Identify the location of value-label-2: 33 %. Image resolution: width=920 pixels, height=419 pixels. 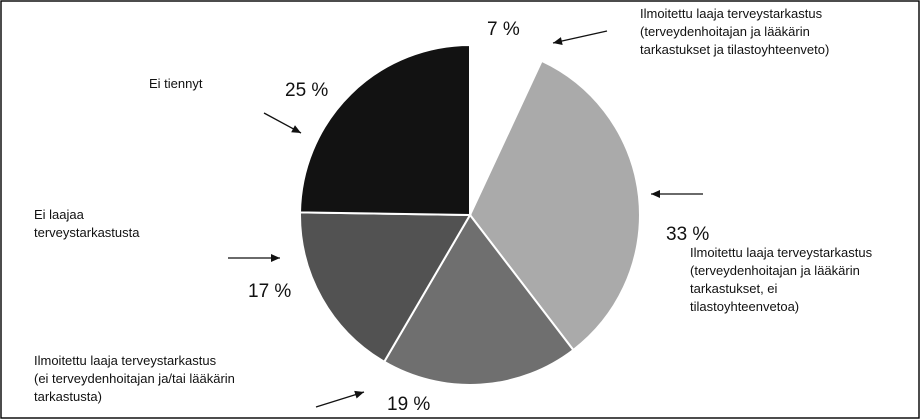
(687, 234).